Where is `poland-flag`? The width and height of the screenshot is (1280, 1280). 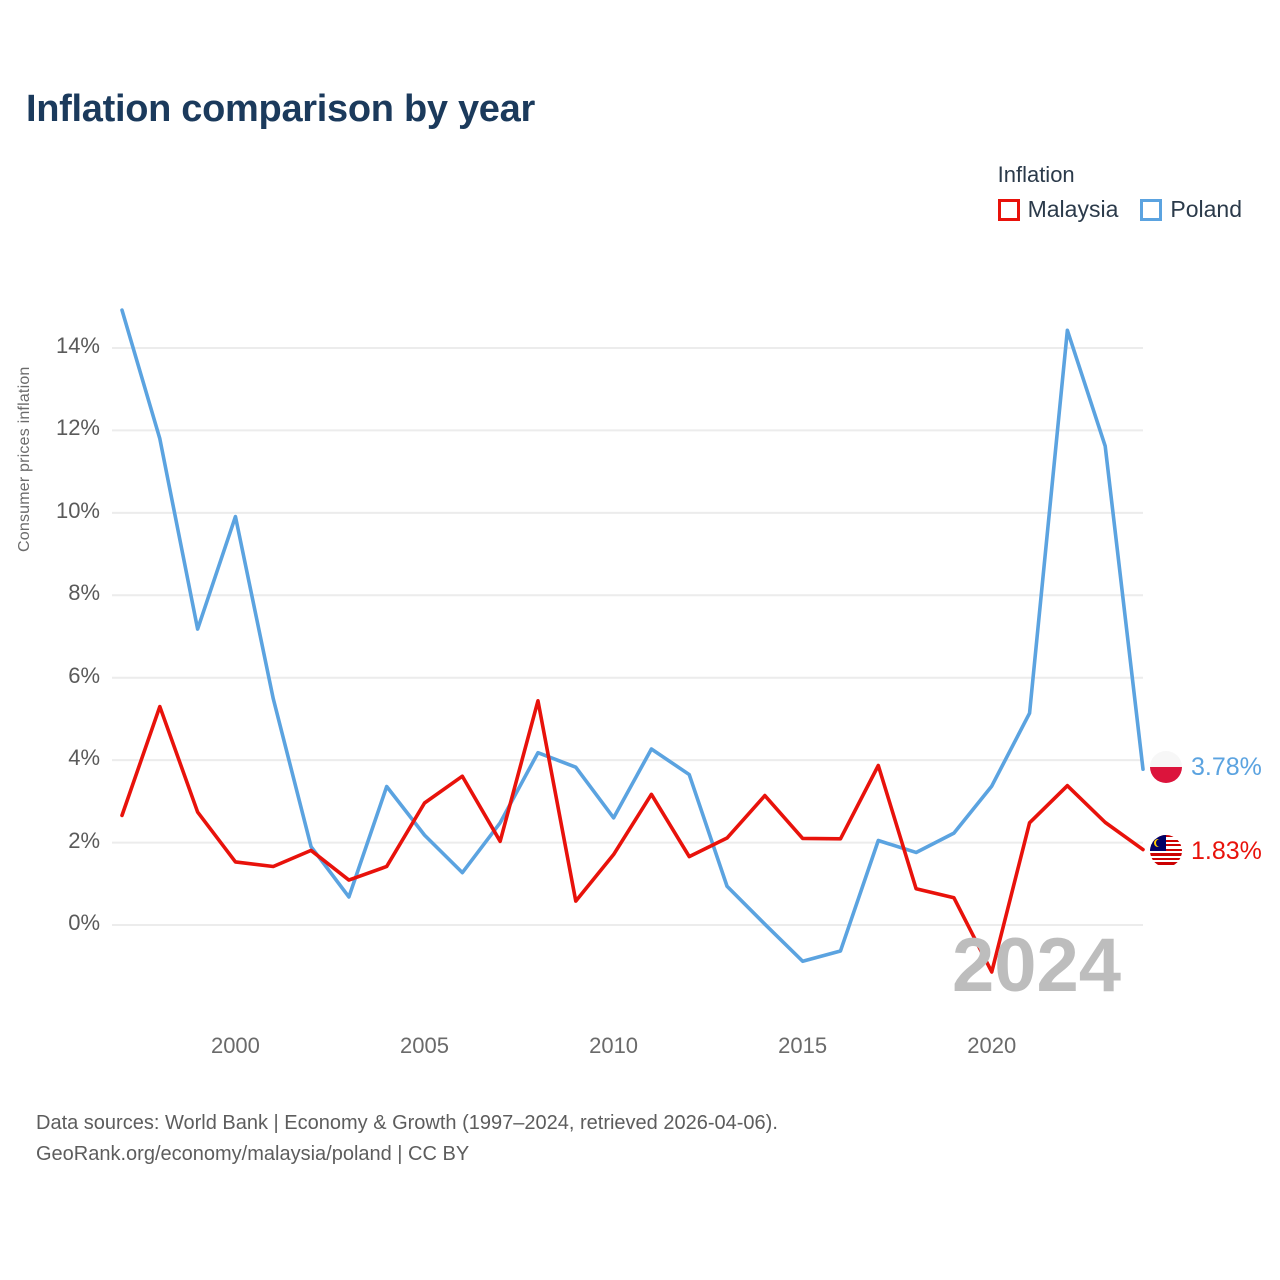
poland-flag is located at coordinates (1166, 767).